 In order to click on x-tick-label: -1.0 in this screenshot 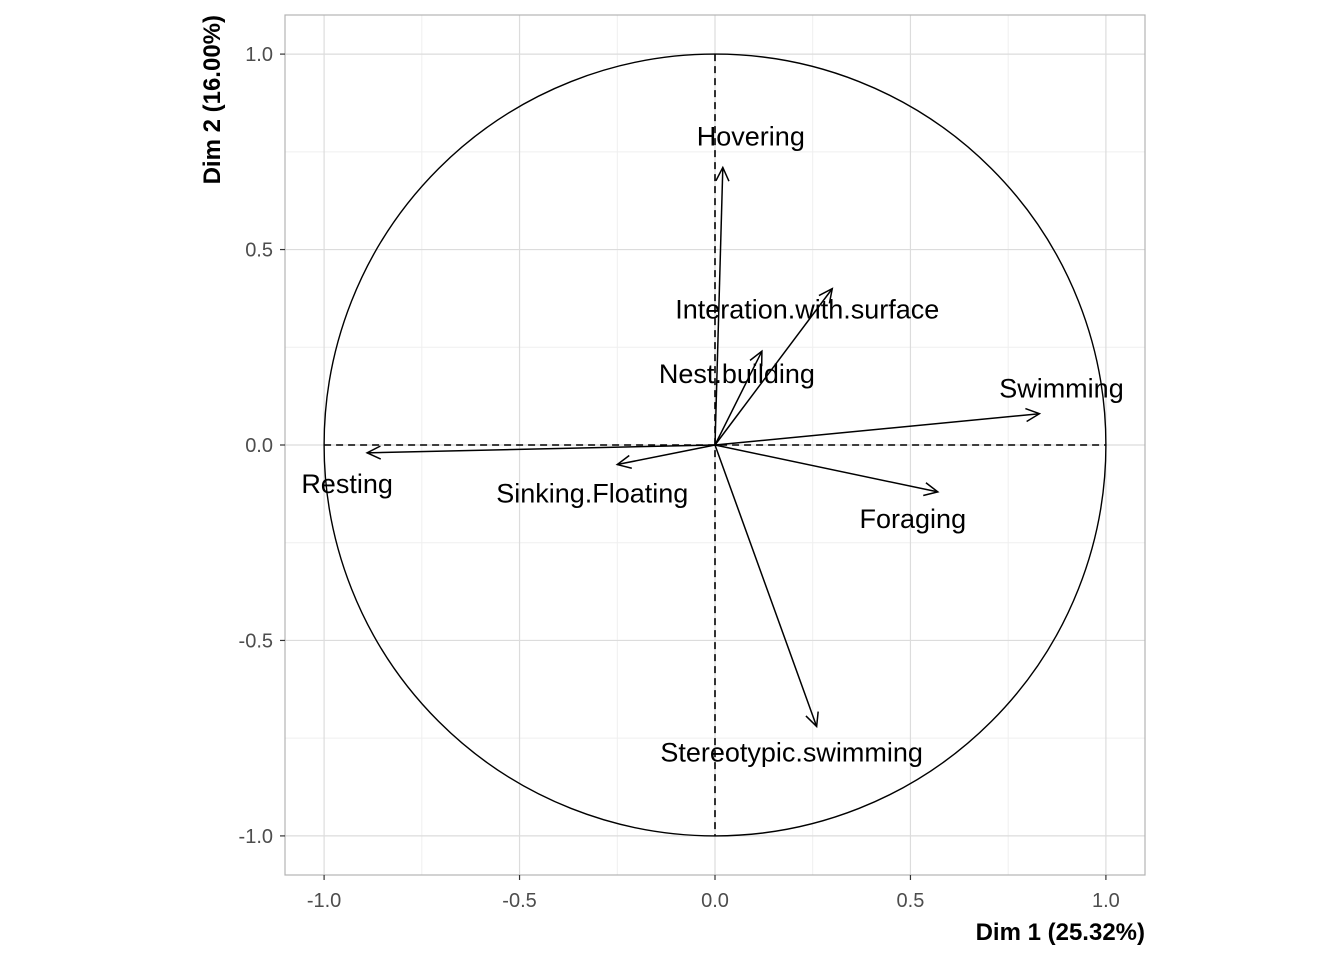, I will do `click(324, 901)`.